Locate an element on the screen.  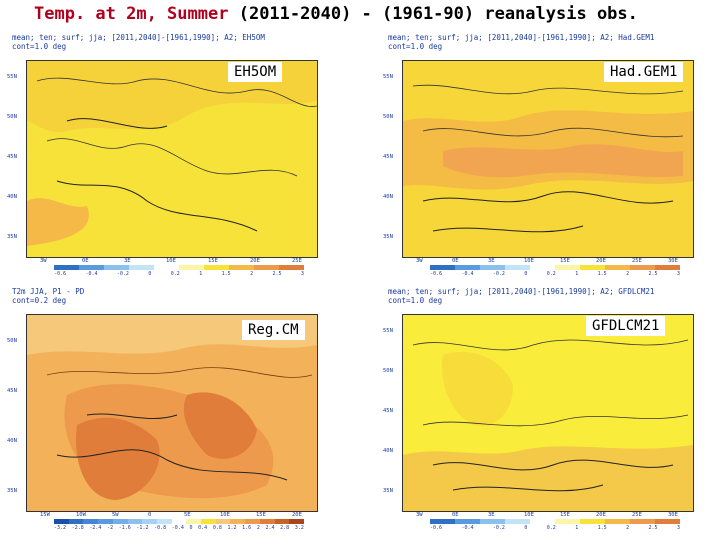
x-tick: 0 is located at coordinates (150, 515).